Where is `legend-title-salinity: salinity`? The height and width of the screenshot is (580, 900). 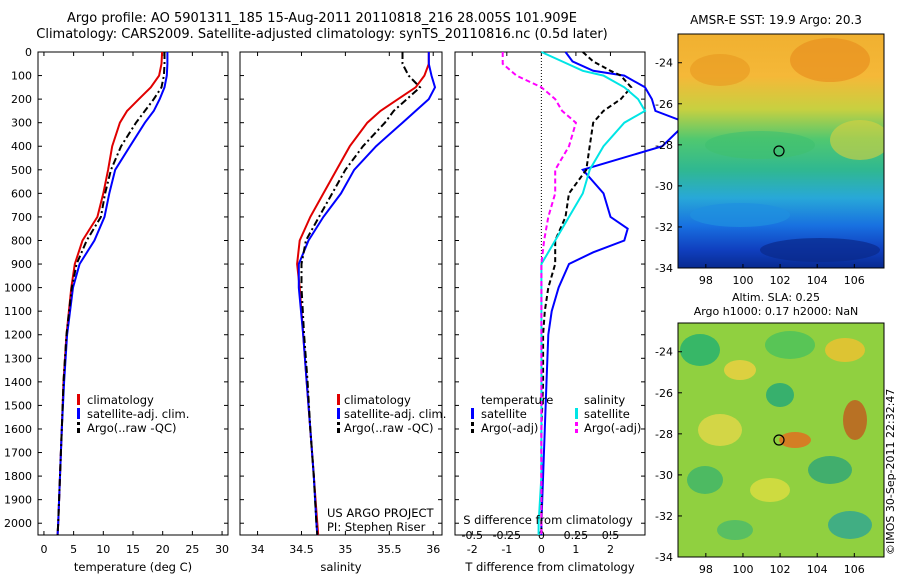
legend-title-salinity: salinity is located at coordinates (604, 400).